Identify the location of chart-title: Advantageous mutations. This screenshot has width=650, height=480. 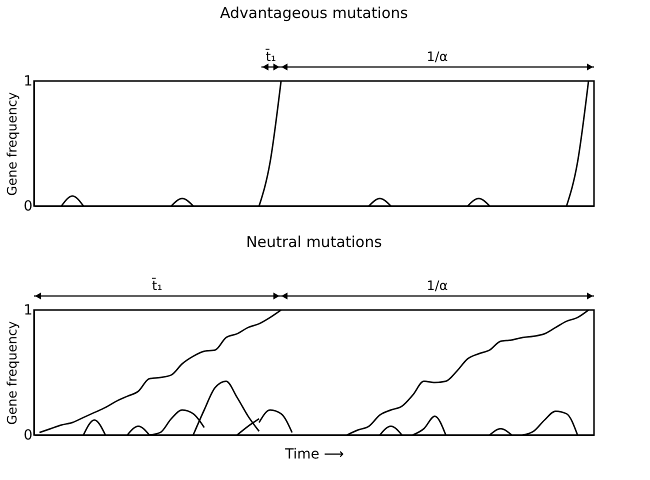
(314, 13).